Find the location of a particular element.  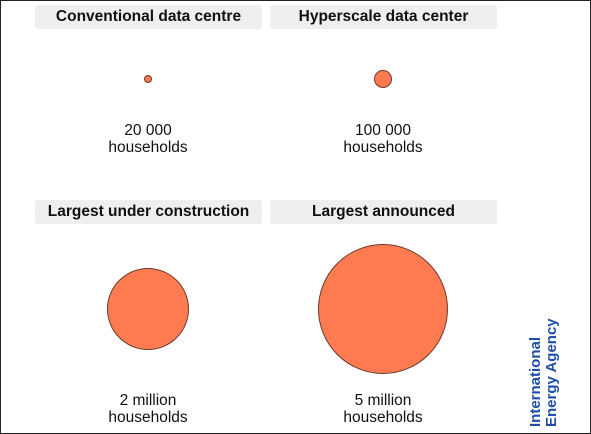

value-label: 100 000 households is located at coordinates (383, 139).